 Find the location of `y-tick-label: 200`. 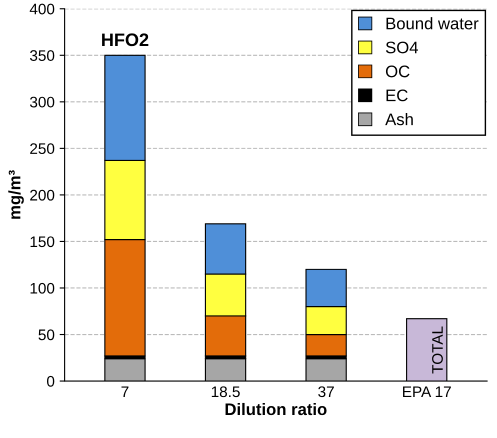

y-tick-label: 200 is located at coordinates (42, 195).